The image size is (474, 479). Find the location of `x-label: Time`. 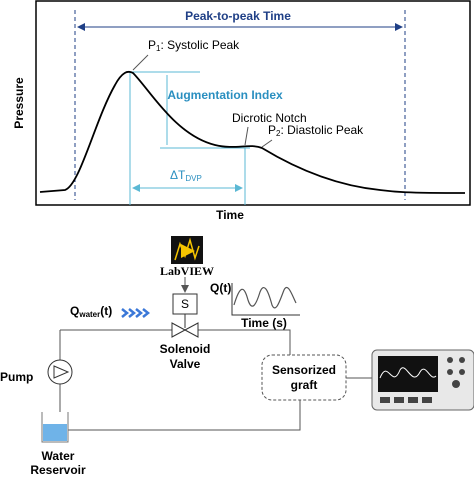

x-label: Time is located at coordinates (230, 215).